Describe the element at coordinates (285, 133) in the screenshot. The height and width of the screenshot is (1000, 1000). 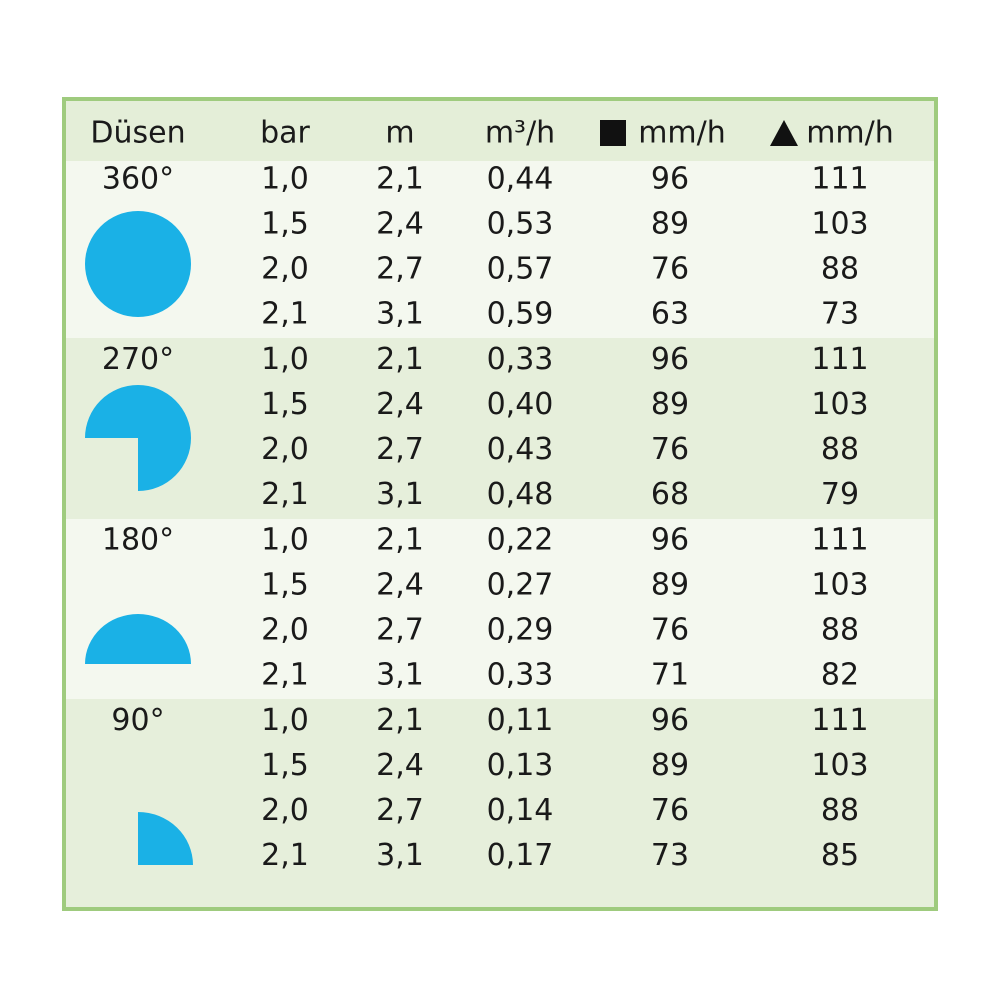
I see `column-header: bar` at that location.